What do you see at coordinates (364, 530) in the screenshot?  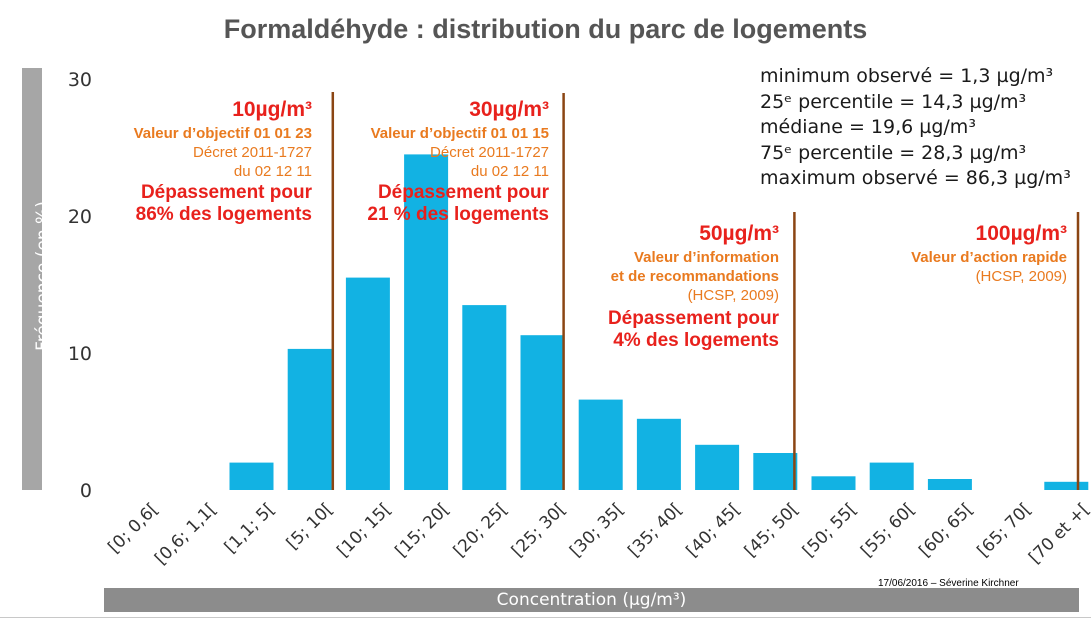 I see `x-tick-label: [10; 15[` at bounding box center [364, 530].